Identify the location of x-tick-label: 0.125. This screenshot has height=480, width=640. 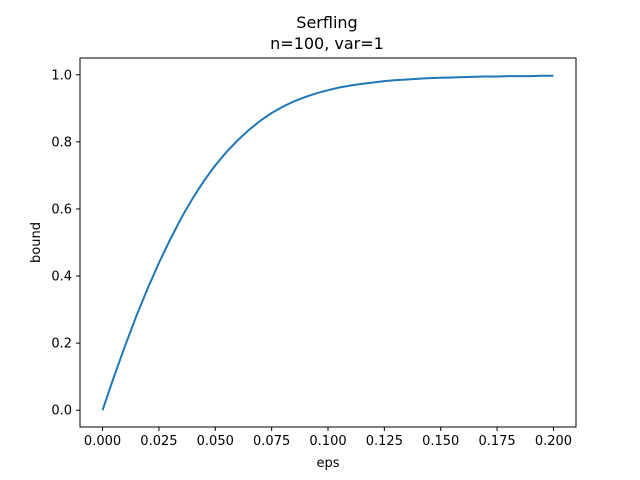
(384, 441).